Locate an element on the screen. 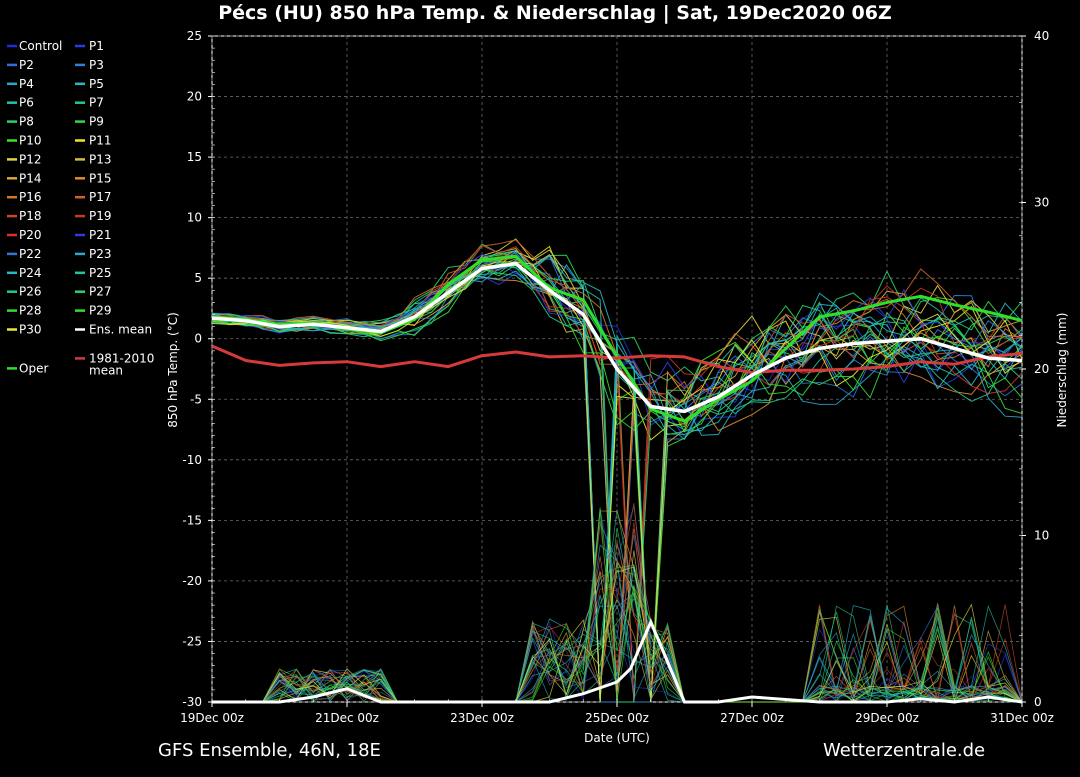 The width and height of the screenshot is (1080, 777). y-tick-label: 15 is located at coordinates (194, 157).